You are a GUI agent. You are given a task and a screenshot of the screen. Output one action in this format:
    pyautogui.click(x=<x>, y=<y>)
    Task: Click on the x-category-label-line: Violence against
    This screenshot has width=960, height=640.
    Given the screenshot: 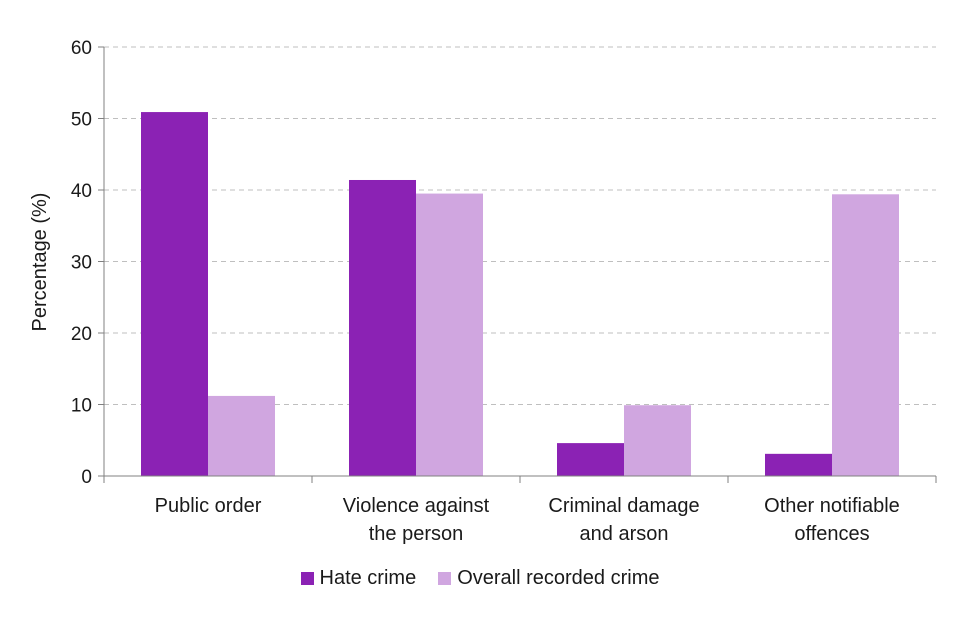 What is the action you would take?
    pyautogui.click(x=416, y=506)
    